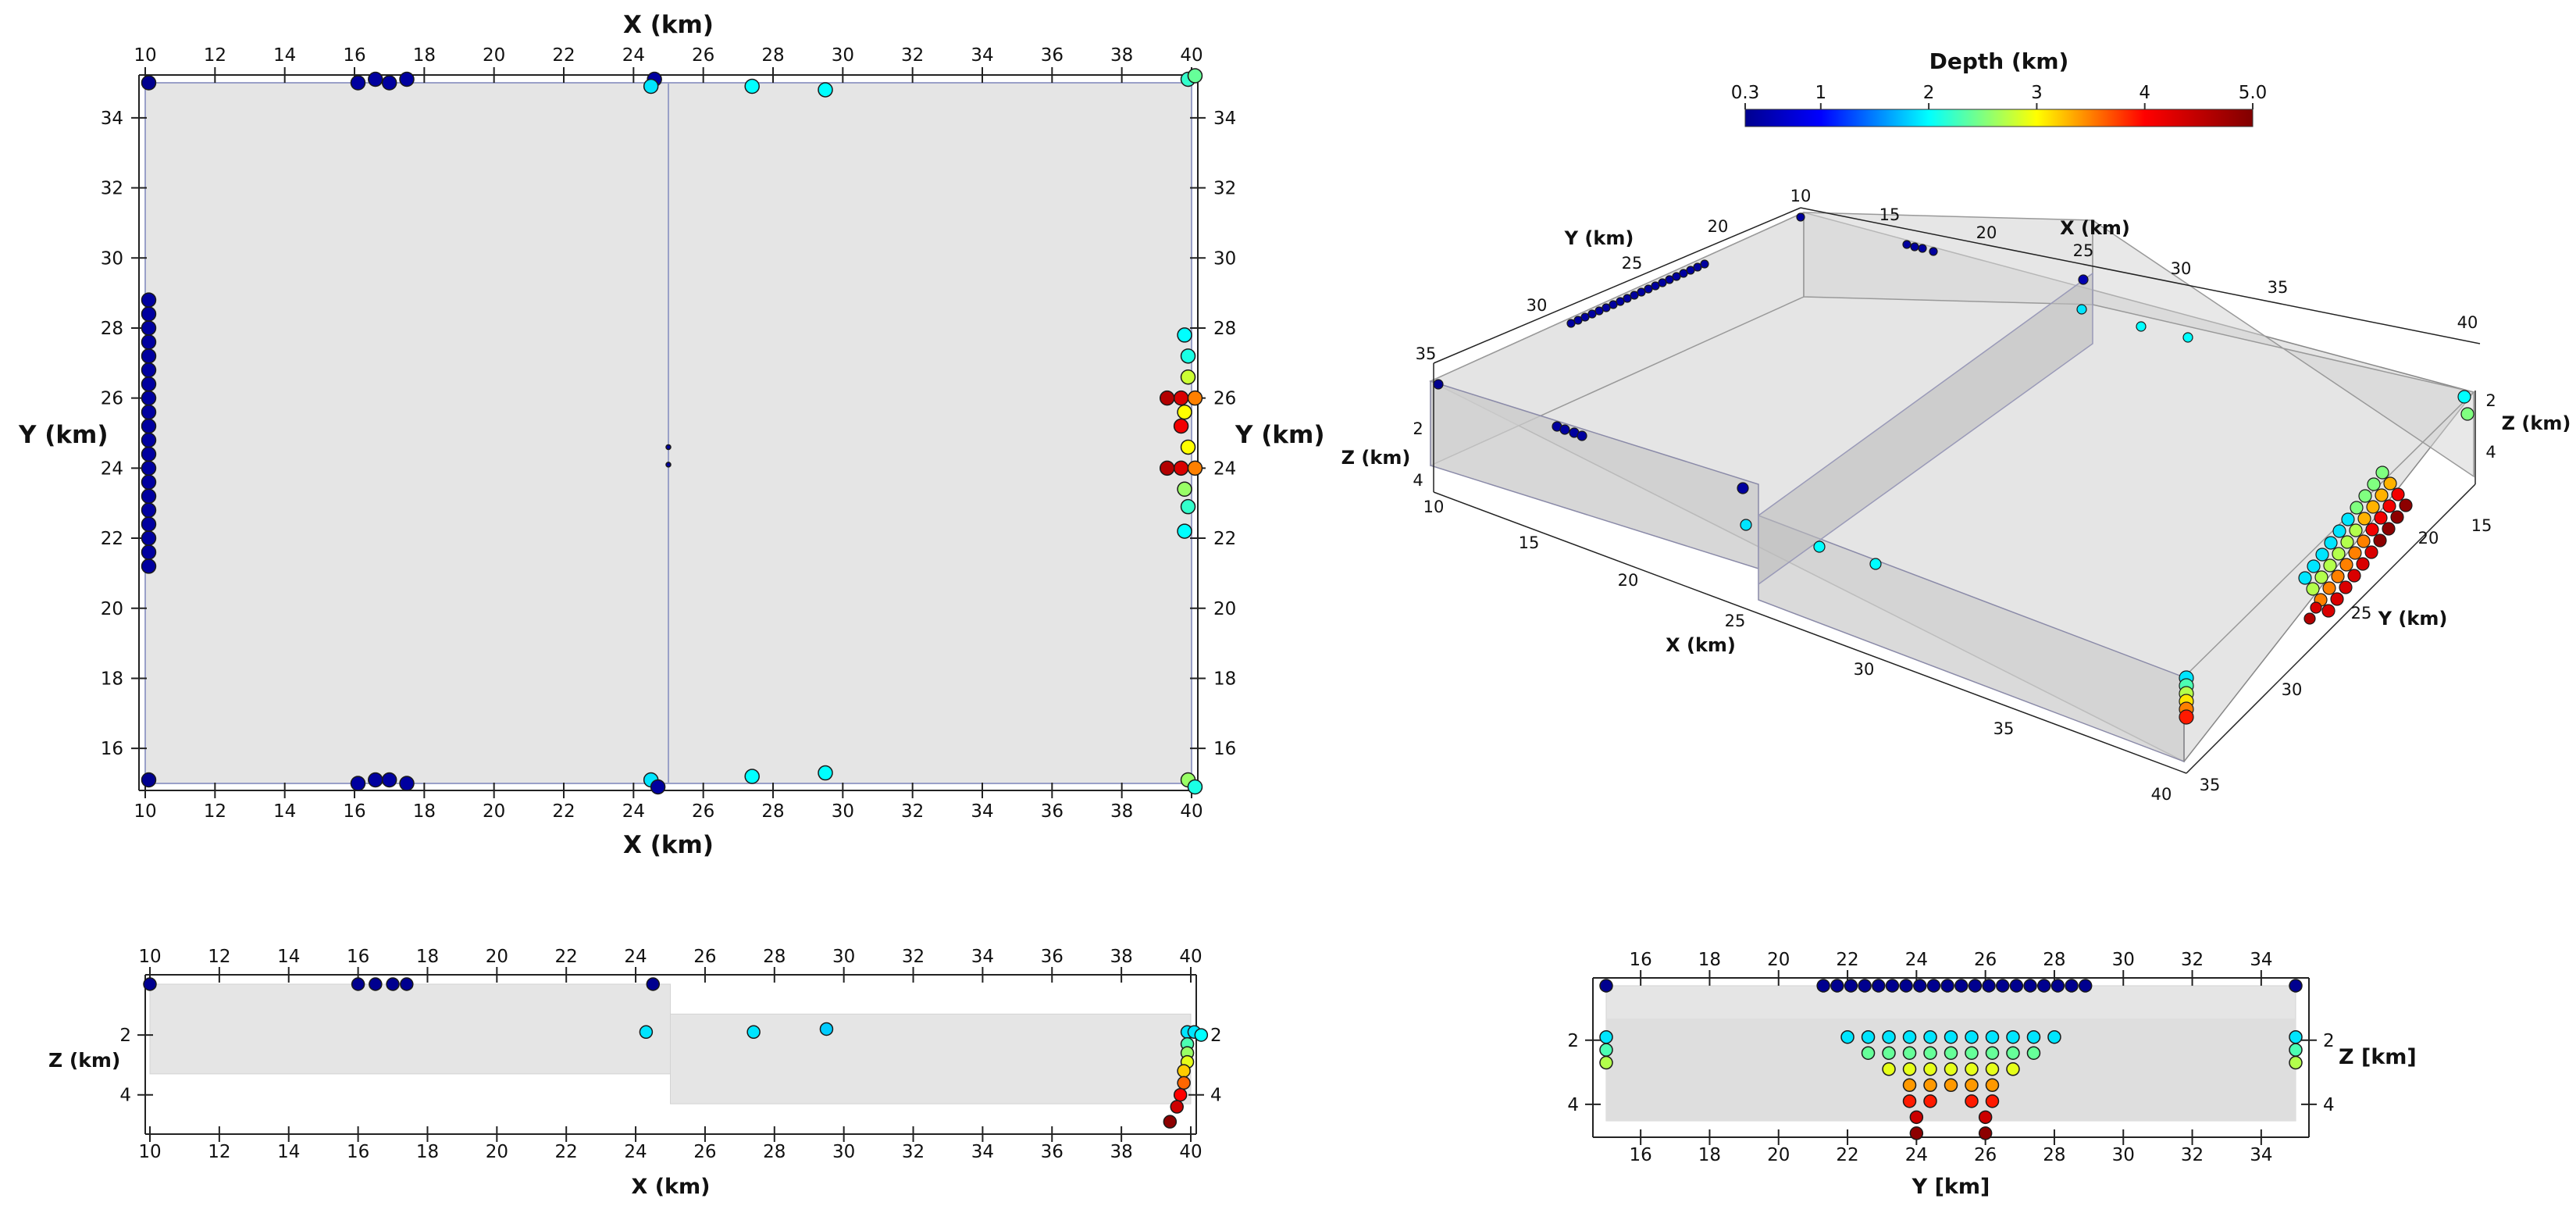  What do you see at coordinates (1537, 305) in the screenshot?
I see `y-tick-label-top: 30` at bounding box center [1537, 305].